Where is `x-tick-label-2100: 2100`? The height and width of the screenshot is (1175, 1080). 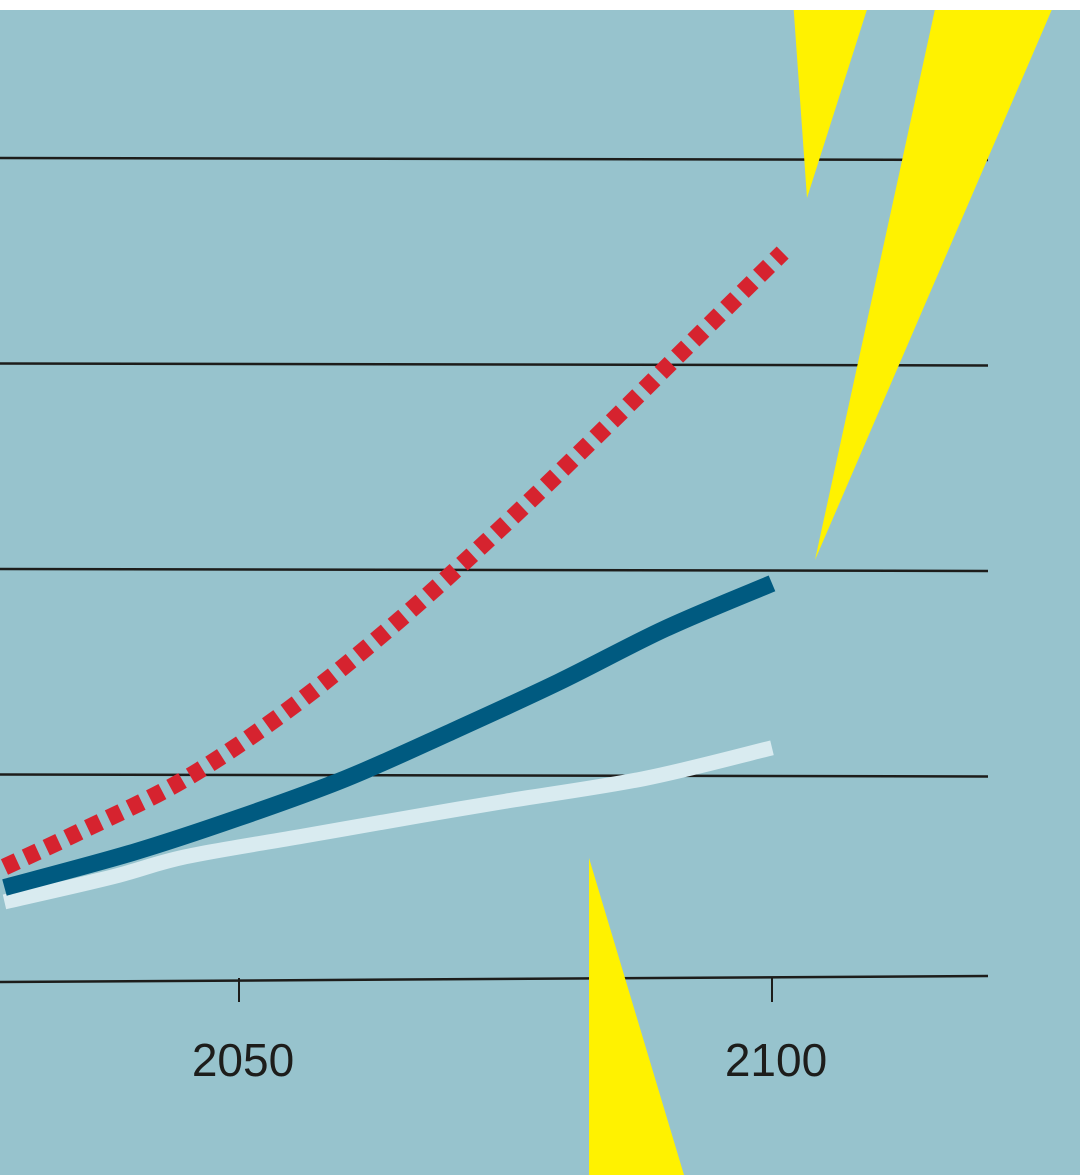 x-tick-label-2100: 2100 is located at coordinates (776, 1060).